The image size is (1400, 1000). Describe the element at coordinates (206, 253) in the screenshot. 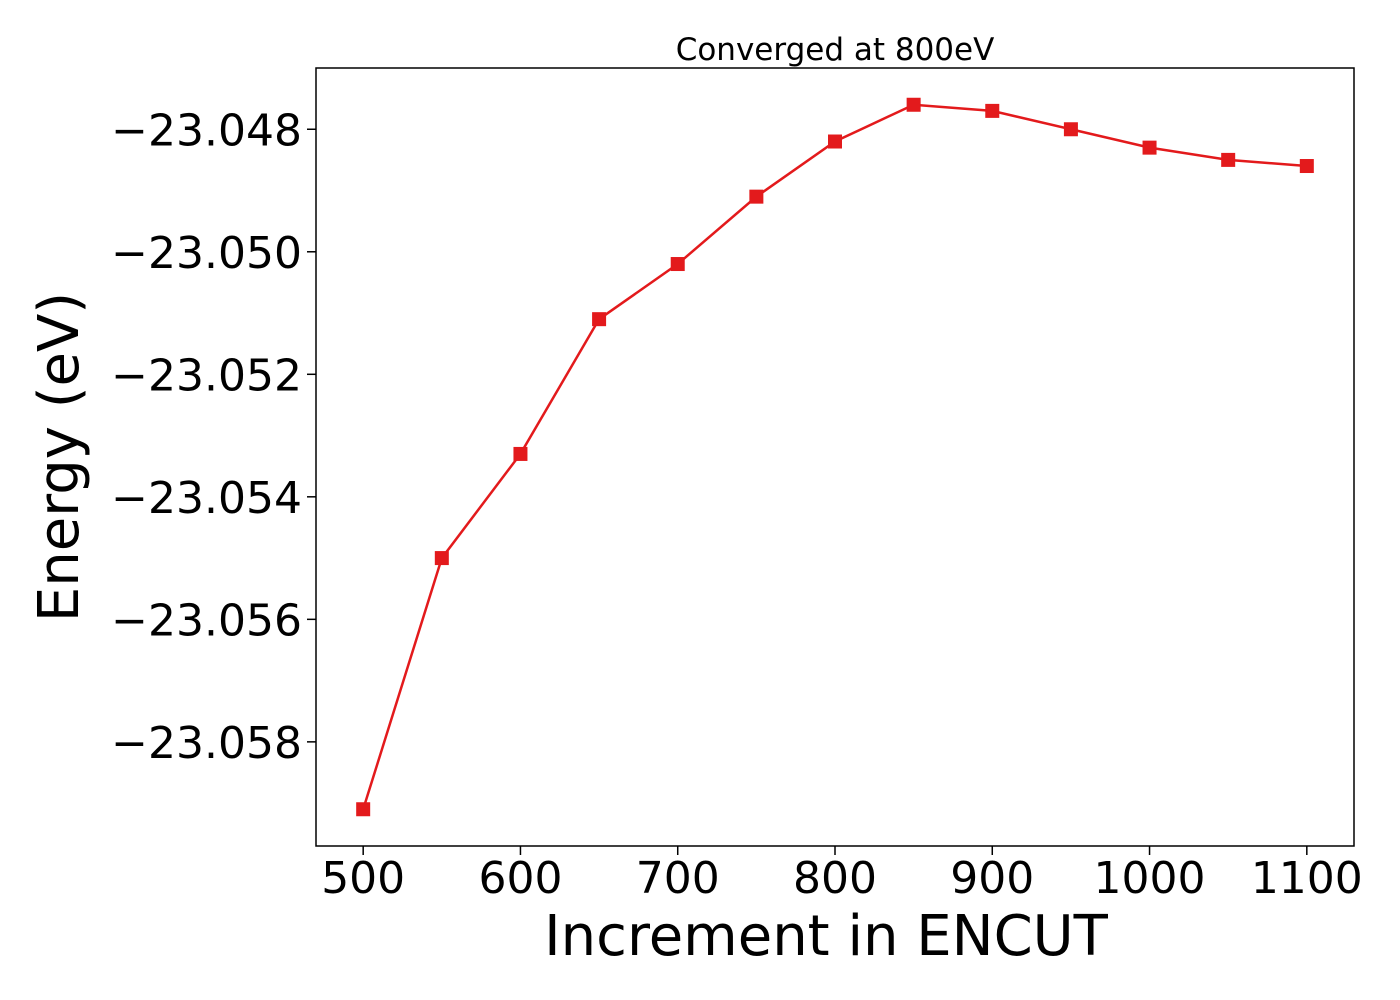

I see `y-tick-label: −23.050` at that location.